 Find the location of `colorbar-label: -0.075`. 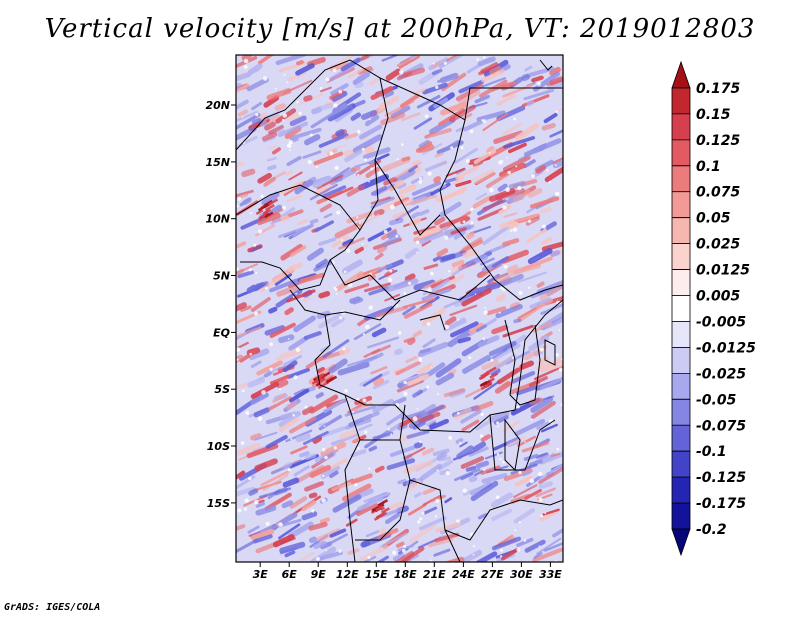

colorbar-label: -0.075 is located at coordinates (721, 426).